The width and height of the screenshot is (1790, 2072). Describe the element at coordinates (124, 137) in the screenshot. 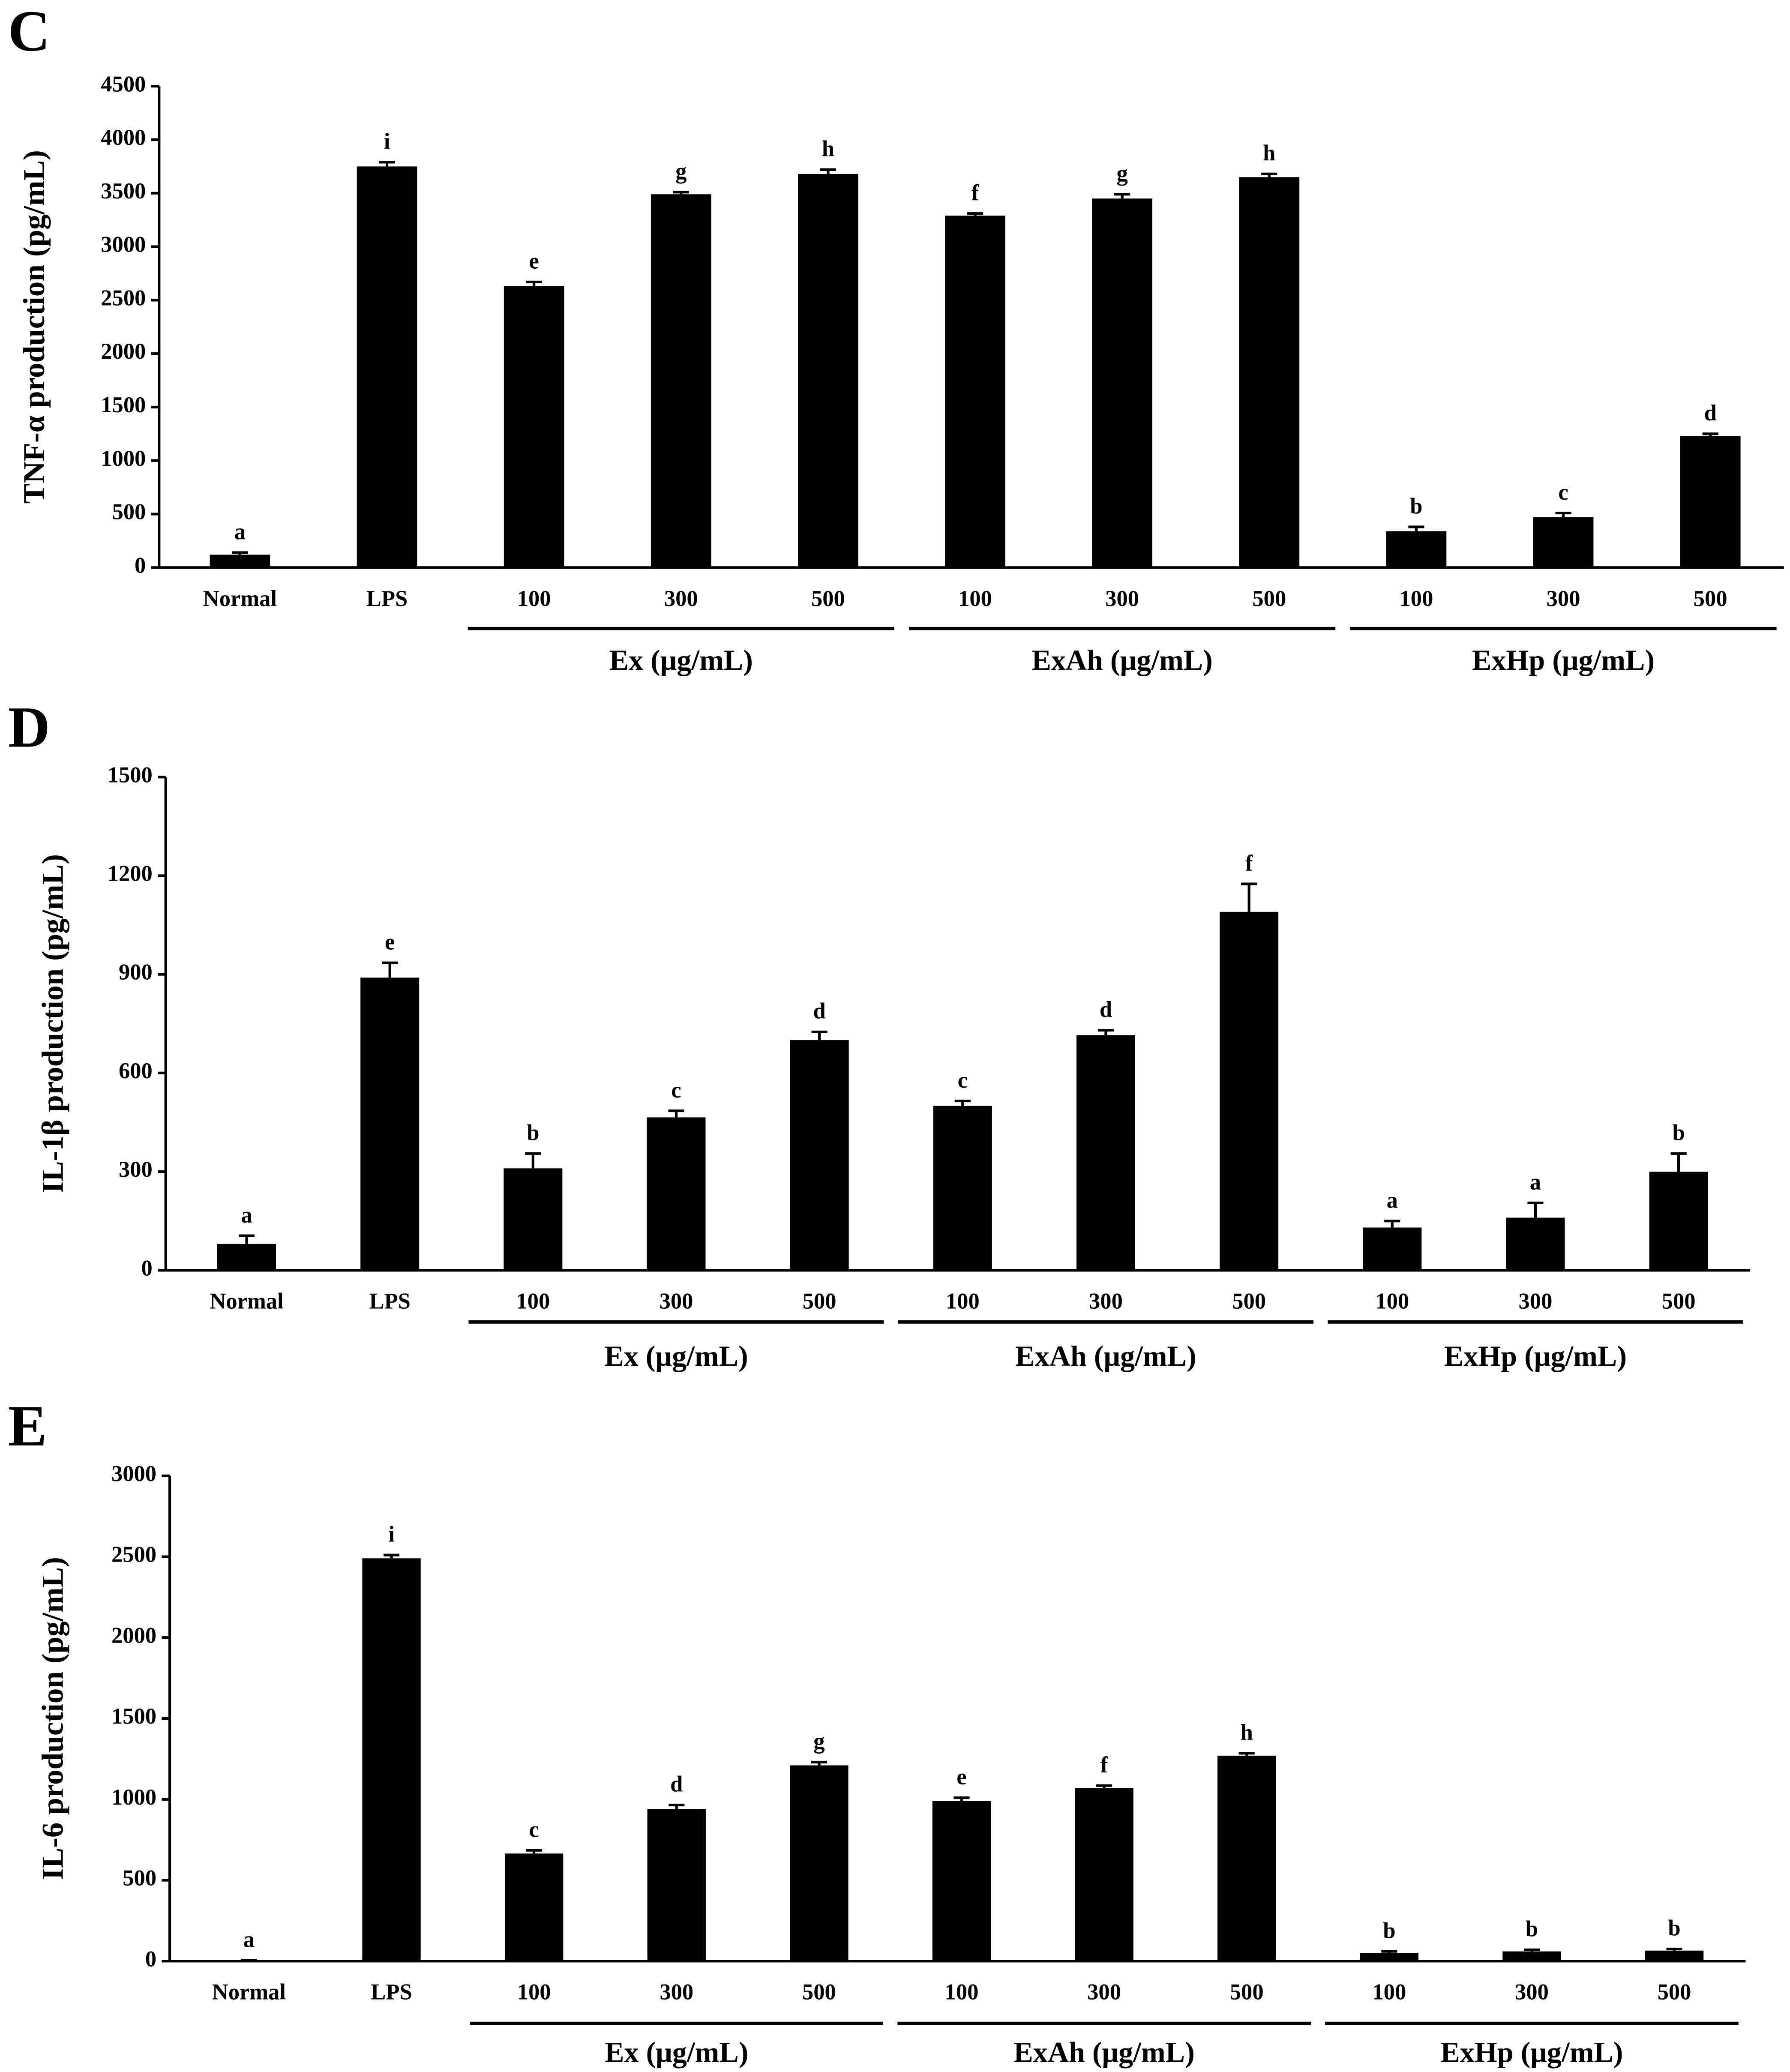

I see `y-tick-label: 4000` at that location.